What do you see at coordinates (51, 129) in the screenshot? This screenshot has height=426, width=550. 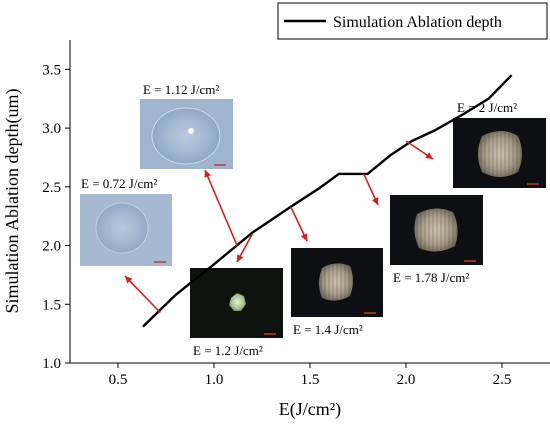 I see `y-tick-label-4: 3.0` at bounding box center [51, 129].